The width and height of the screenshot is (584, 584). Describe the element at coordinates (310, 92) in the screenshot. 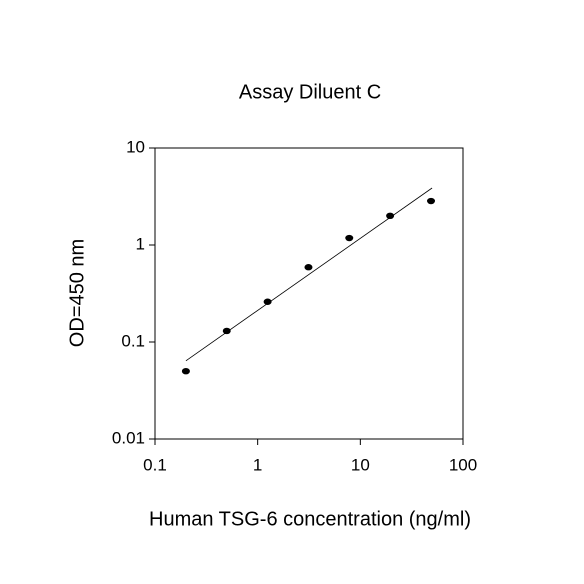

I see `chart-title: Assay Diluent C` at that location.